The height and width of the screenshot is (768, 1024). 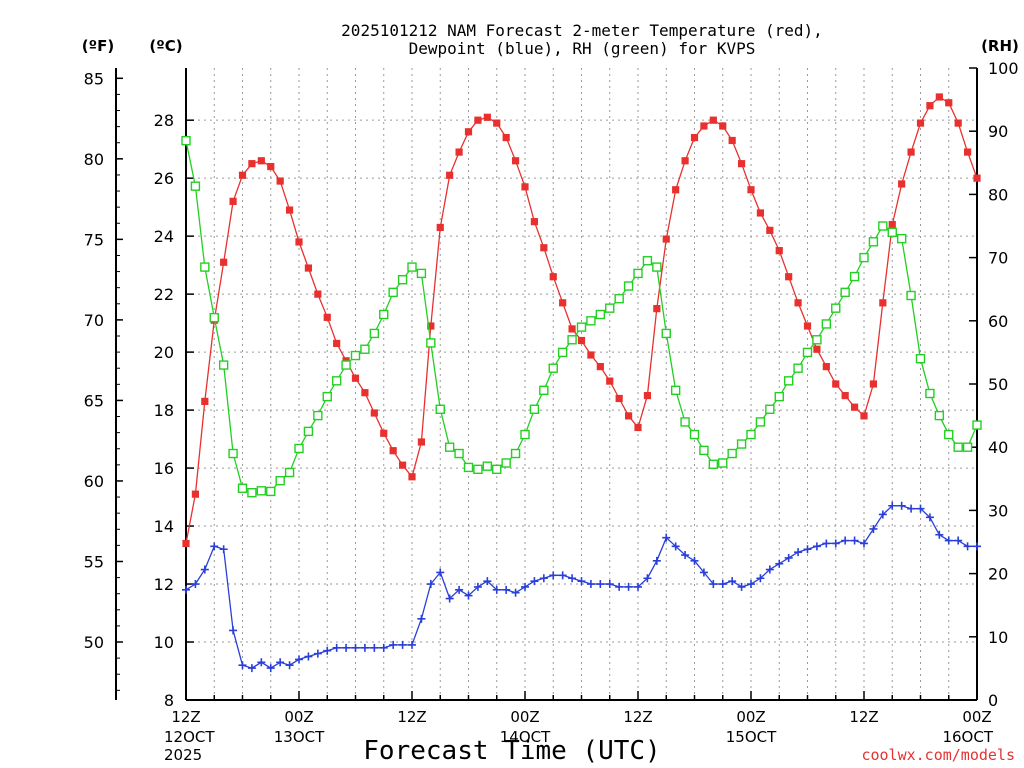 What do you see at coordinates (998, 321) in the screenshot?
I see `rh-tick-label: 60` at bounding box center [998, 321].